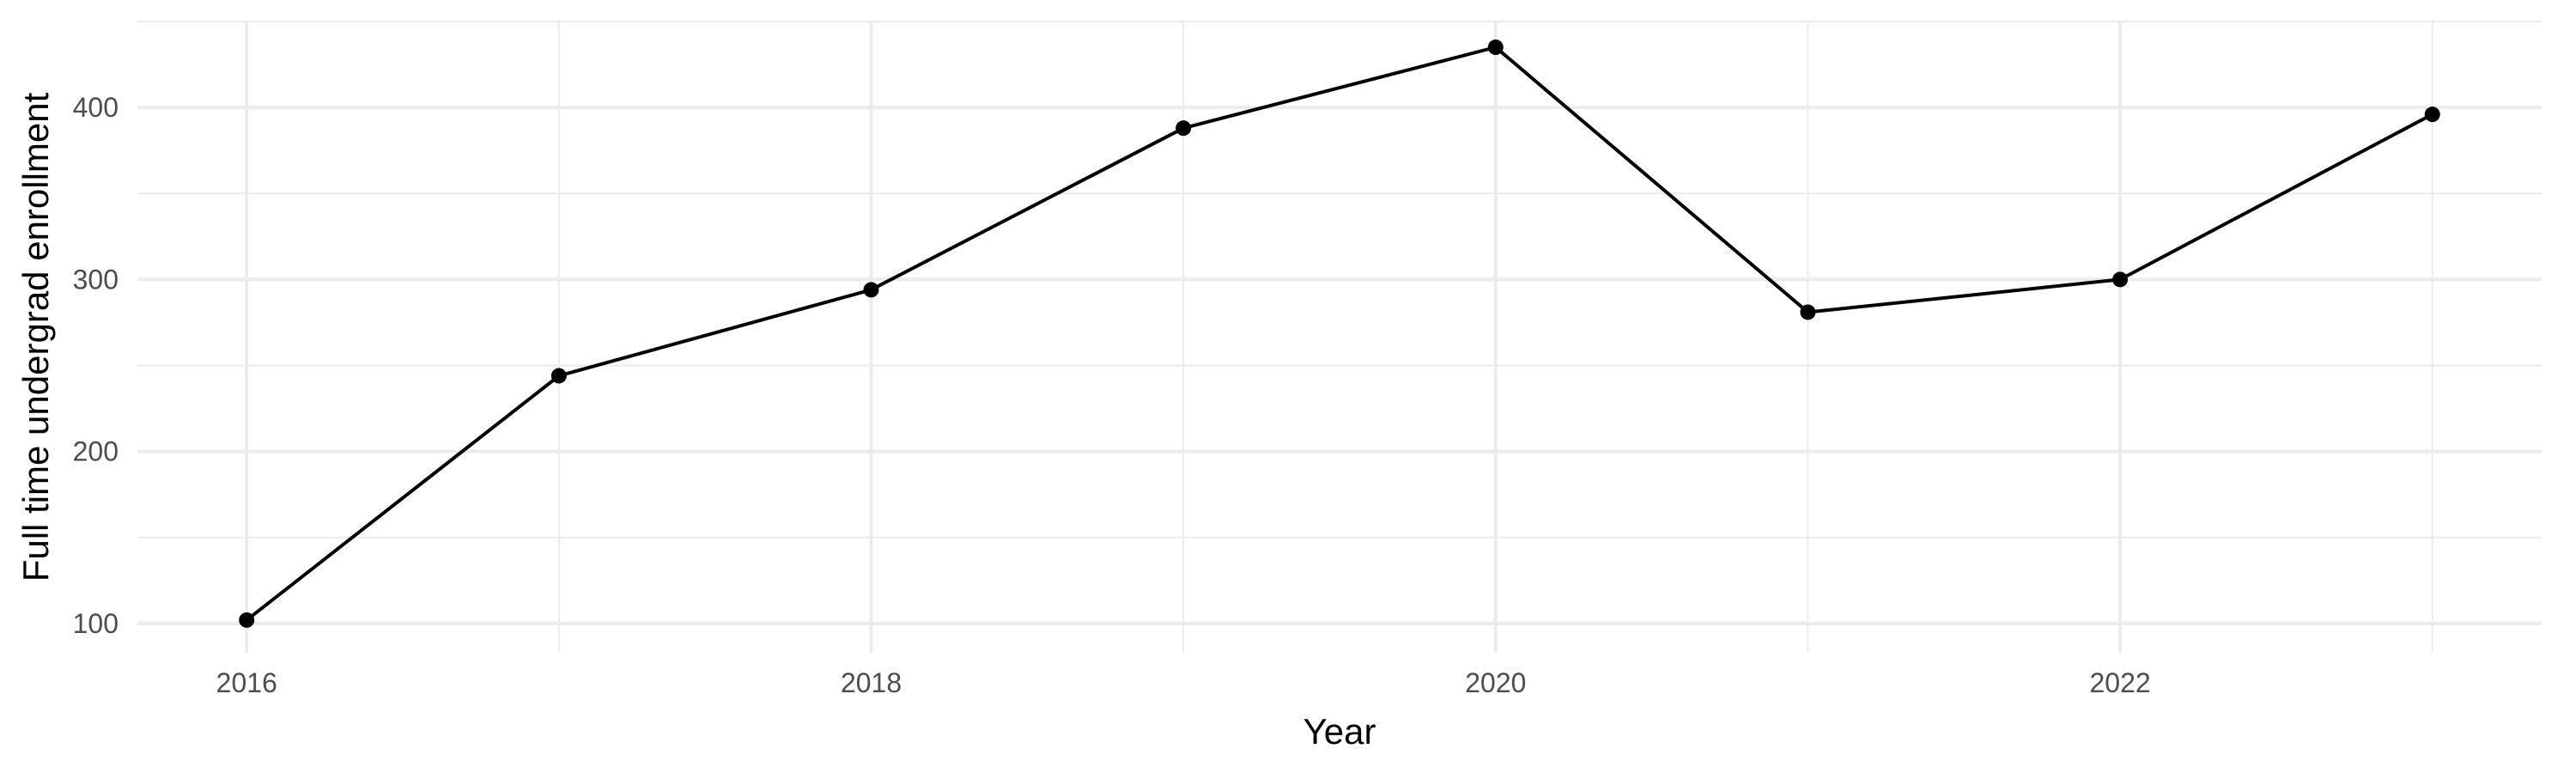  What do you see at coordinates (96, 279) in the screenshot?
I see `y-tick-label: 300` at bounding box center [96, 279].